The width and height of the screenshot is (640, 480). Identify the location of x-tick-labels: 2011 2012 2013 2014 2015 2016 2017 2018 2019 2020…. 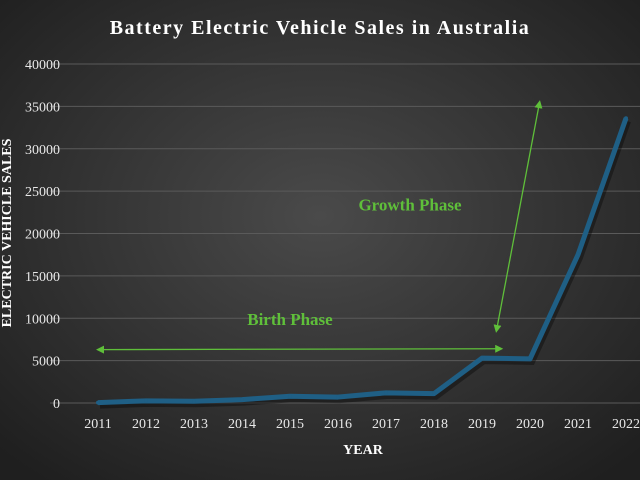
(362, 424).